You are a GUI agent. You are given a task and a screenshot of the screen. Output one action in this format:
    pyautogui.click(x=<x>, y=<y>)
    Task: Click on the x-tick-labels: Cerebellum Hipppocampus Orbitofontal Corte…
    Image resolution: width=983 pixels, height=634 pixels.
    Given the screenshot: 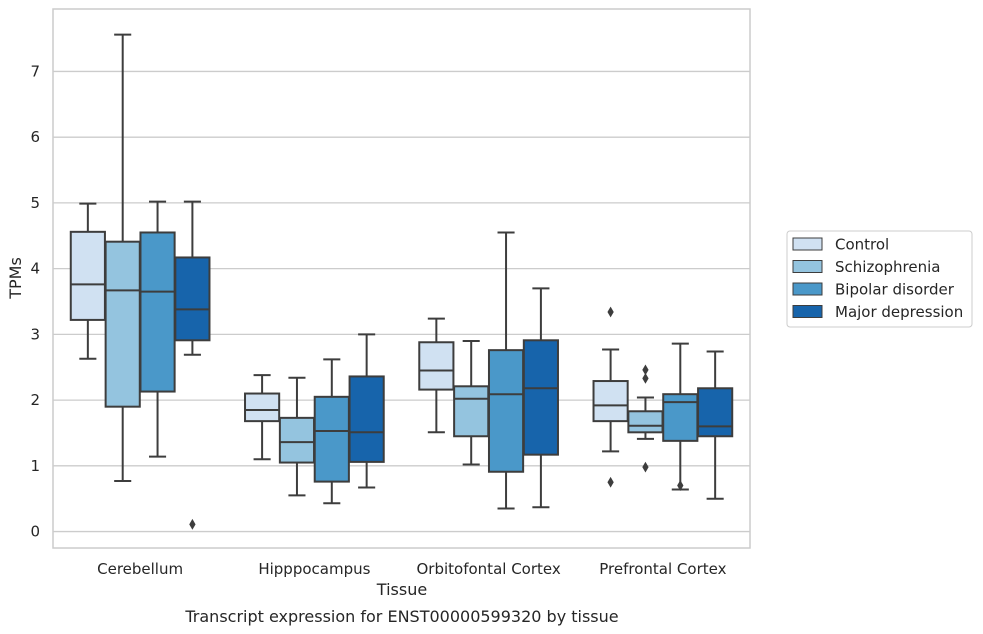 What is the action you would take?
    pyautogui.click(x=411, y=569)
    